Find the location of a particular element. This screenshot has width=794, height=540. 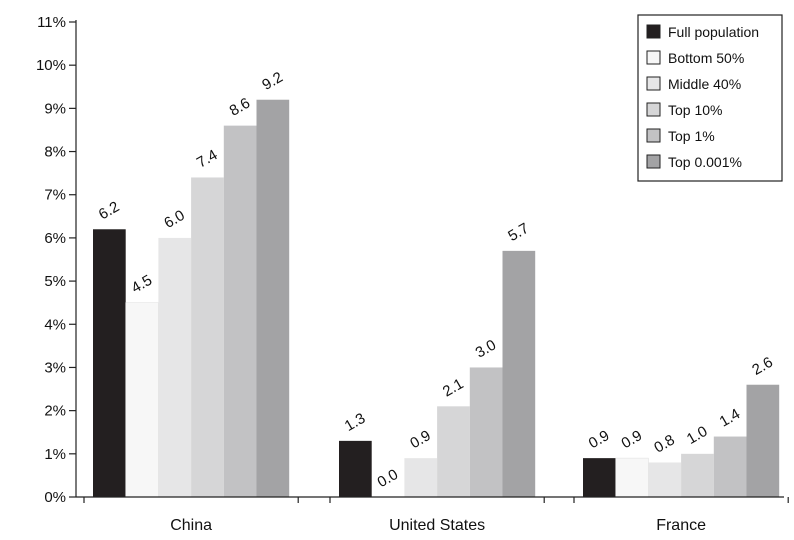

data-label: 0.0 is located at coordinates (388, 478).